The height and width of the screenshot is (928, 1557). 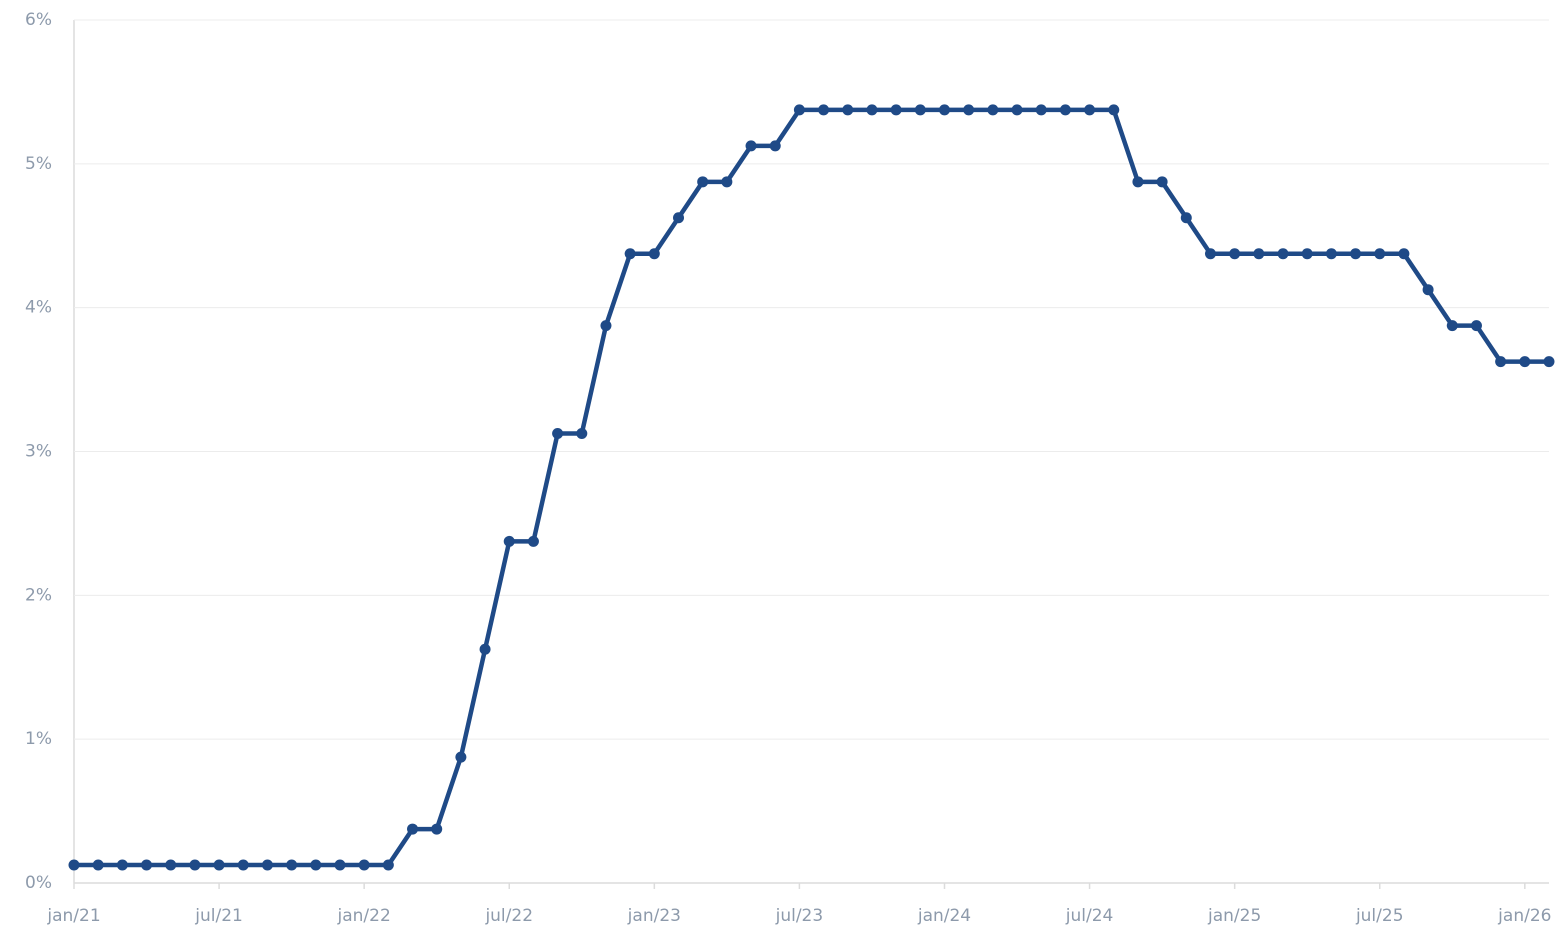 I want to click on x-tick-label: jan/25, so click(x=1234, y=916).